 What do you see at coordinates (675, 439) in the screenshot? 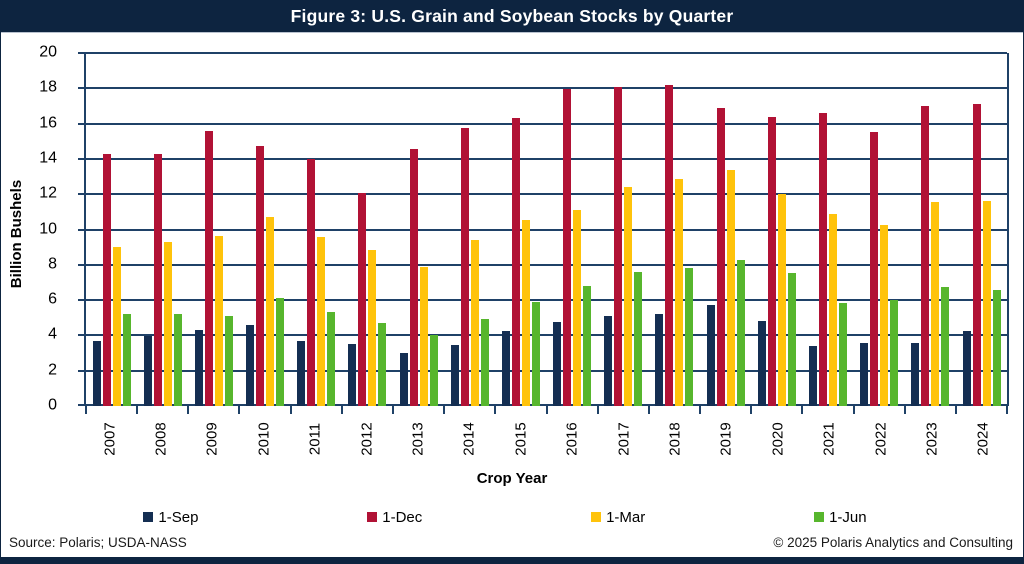
I see `x-tick-label-2018: 2018` at bounding box center [675, 439].